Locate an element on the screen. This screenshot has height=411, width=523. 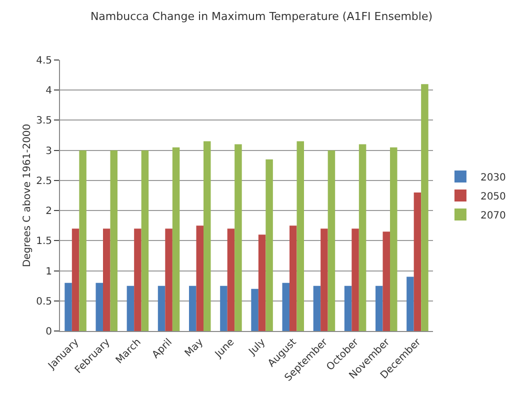
y-tick-label: 1 is located at coordinates (49, 272).